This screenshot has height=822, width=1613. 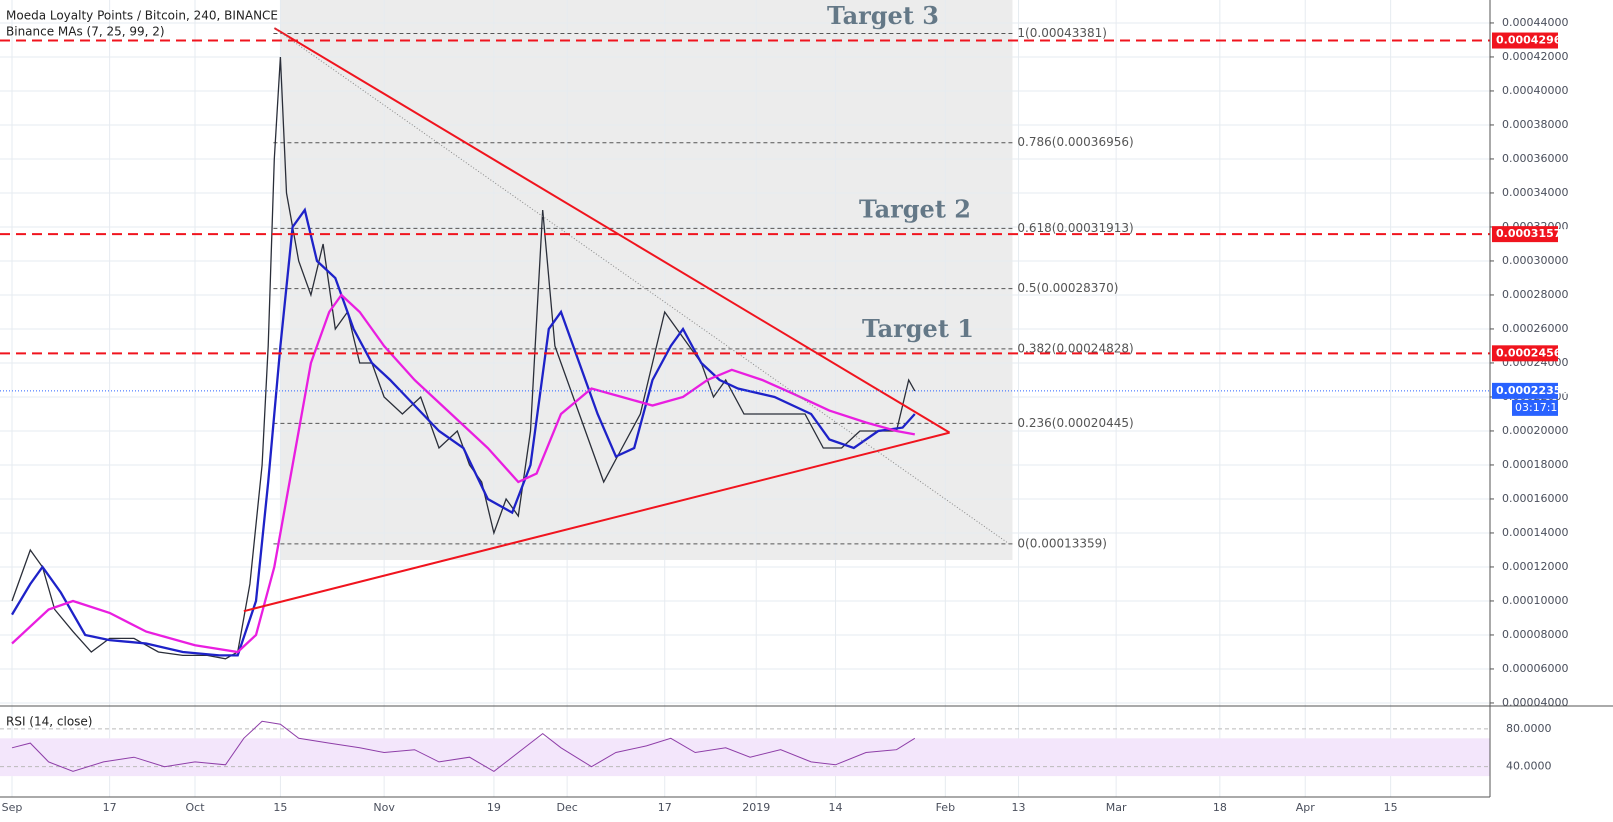 What do you see at coordinates (1535, 158) in the screenshot?
I see `y-tick-label: 0.00036000` at bounding box center [1535, 158].